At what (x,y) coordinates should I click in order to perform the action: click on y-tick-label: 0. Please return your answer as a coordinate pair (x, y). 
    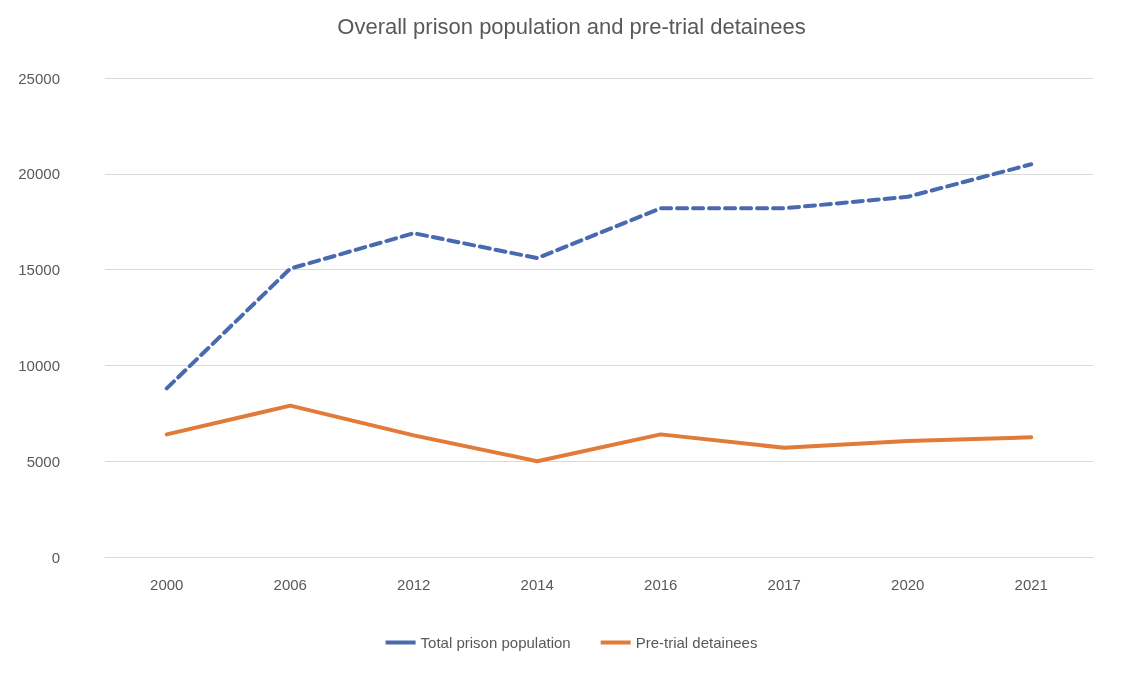
    Looking at the image, I should click on (55, 557).